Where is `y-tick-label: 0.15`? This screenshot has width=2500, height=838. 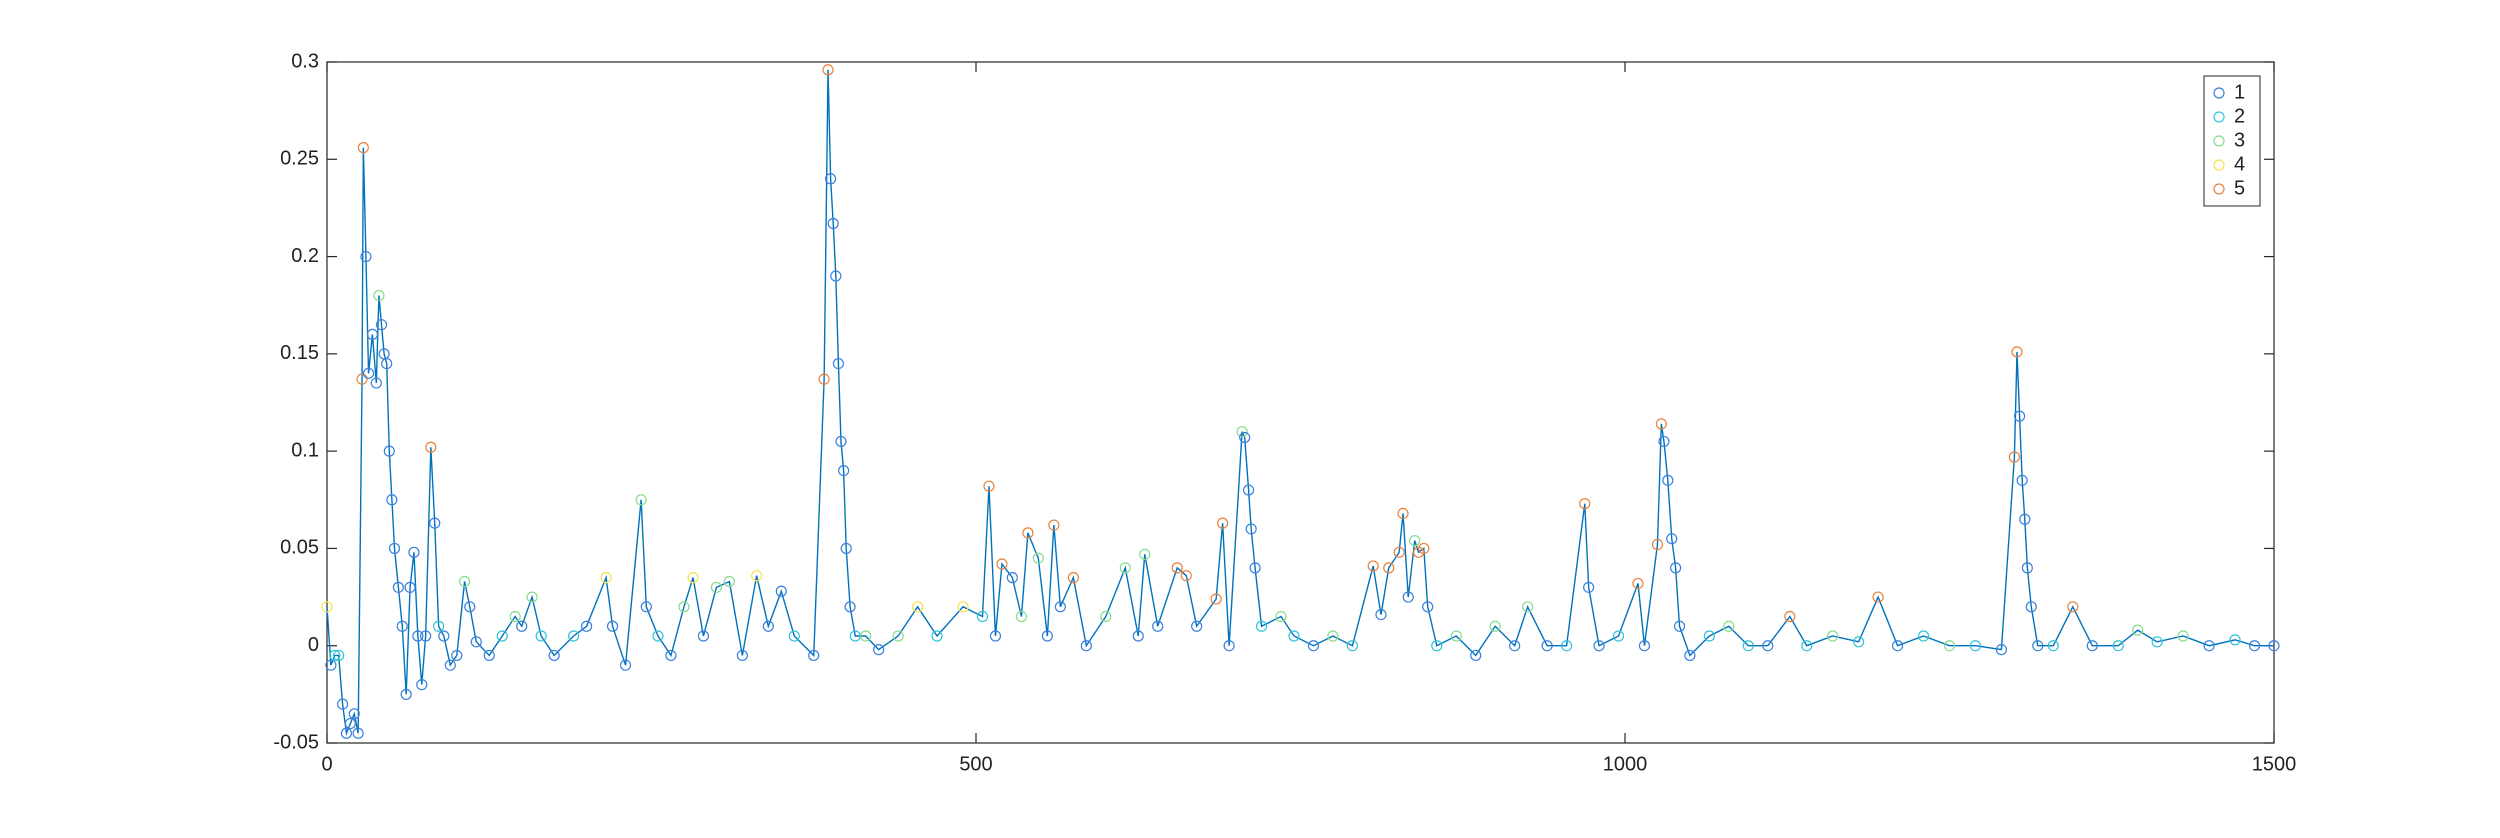
y-tick-label: 0.15 is located at coordinates (299, 353).